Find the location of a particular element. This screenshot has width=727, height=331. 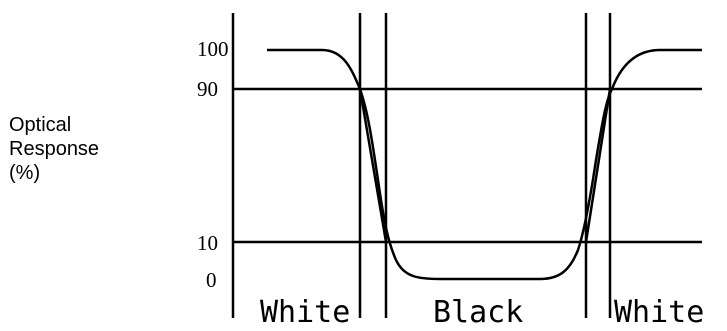

y-axis-label-line-2: Response is located at coordinates (54, 149).